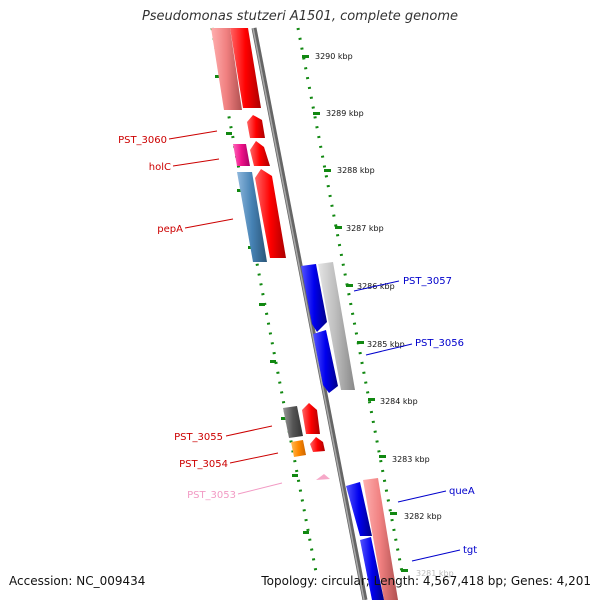  I want to click on features-middle, so click(328, 327).